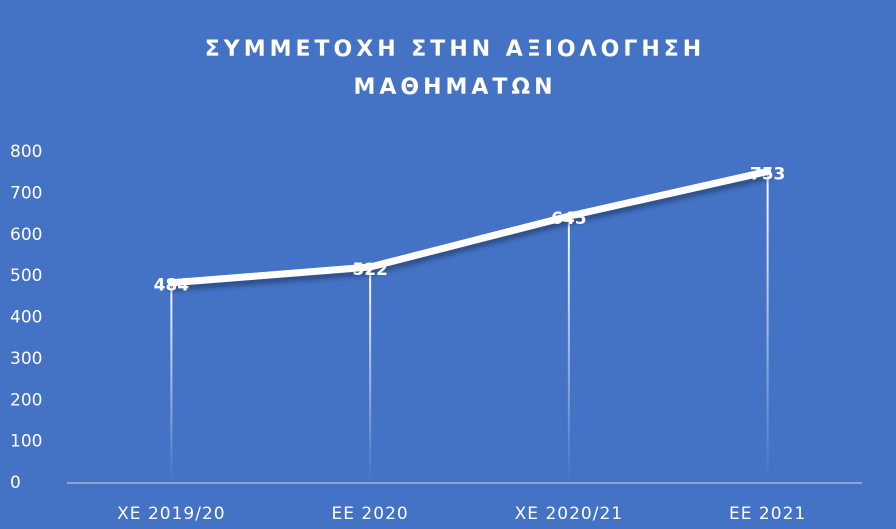 The height and width of the screenshot is (529, 896). What do you see at coordinates (26, 235) in the screenshot?
I see `y-tick-label: 600` at bounding box center [26, 235].